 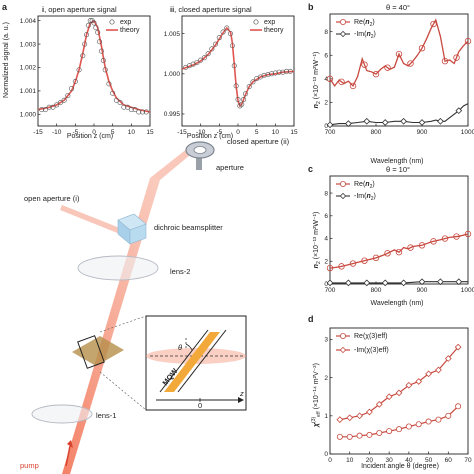 What do you see at coordinates (269, 22) in the screenshot?
I see `legend-exp-label: exp` at bounding box center [269, 22].